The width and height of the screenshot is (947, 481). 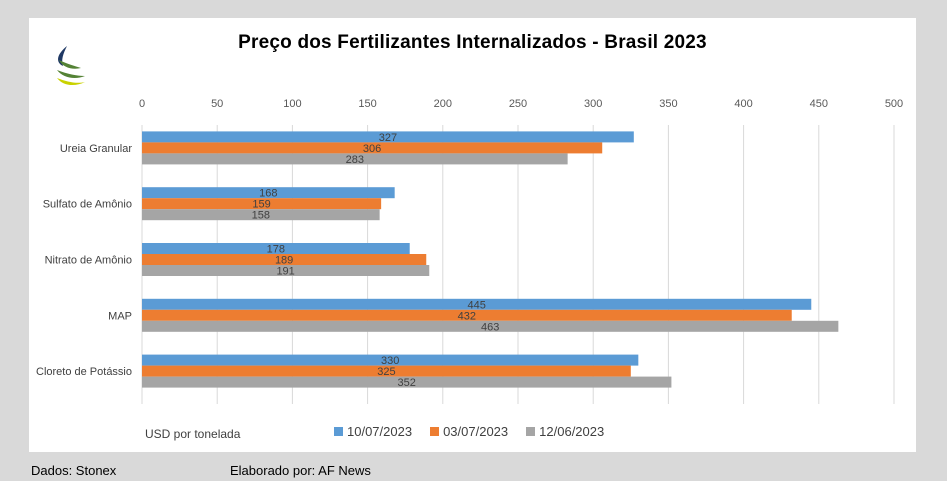 I want to click on category-label: MAP, so click(x=120, y=316).